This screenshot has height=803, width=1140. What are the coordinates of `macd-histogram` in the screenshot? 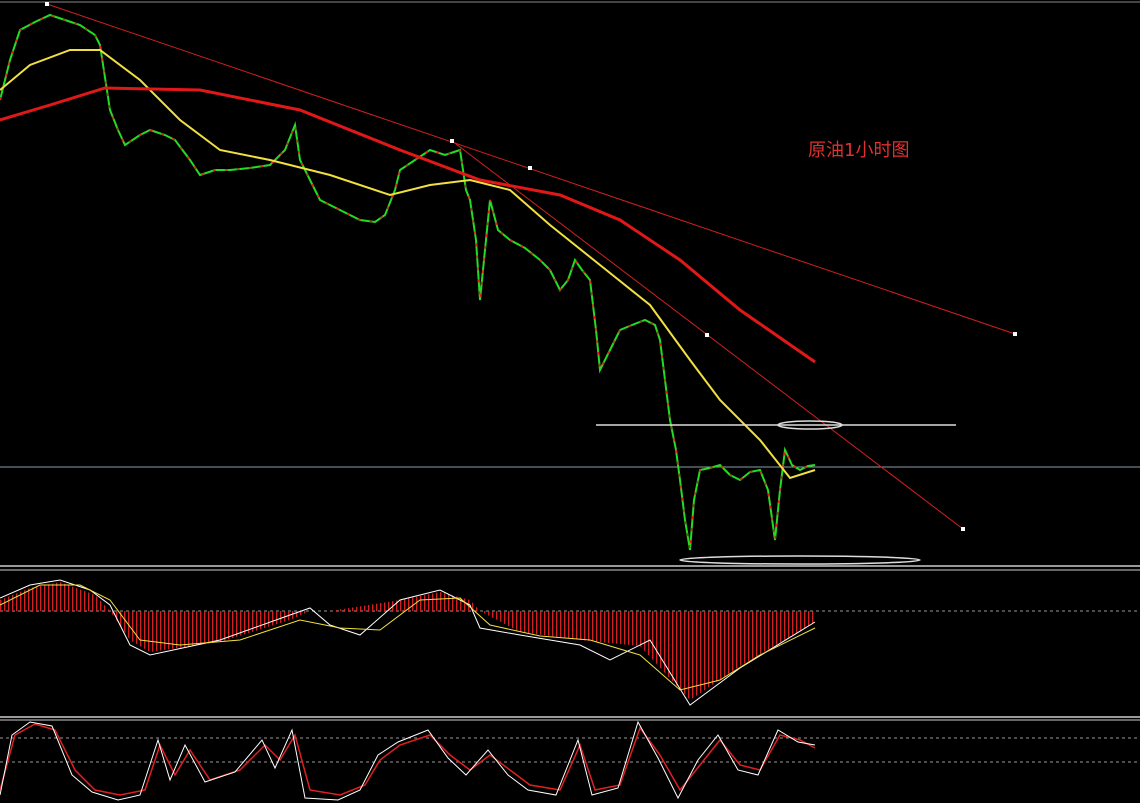 It's located at (407, 641).